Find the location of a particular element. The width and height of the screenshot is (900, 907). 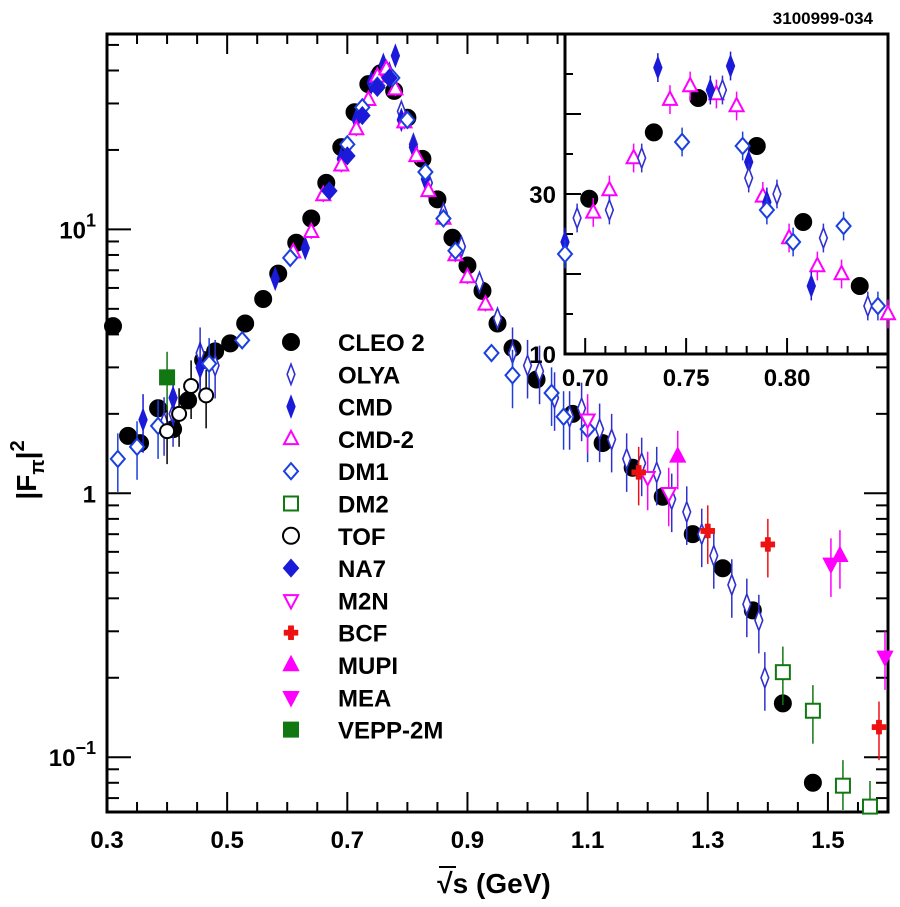

y-tick-exponent: 1 is located at coordinates (91, 220).